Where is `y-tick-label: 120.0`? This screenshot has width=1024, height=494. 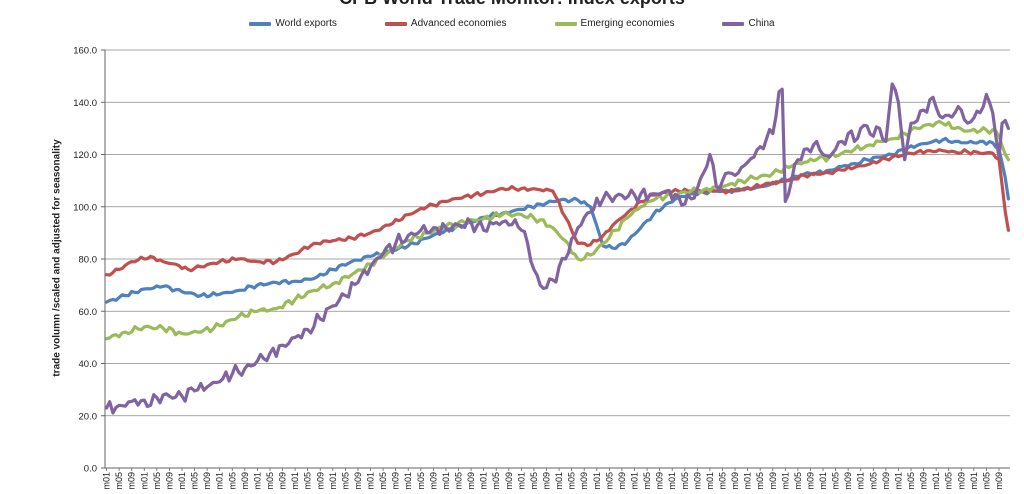
y-tick-label: 120.0 is located at coordinates (85, 155).